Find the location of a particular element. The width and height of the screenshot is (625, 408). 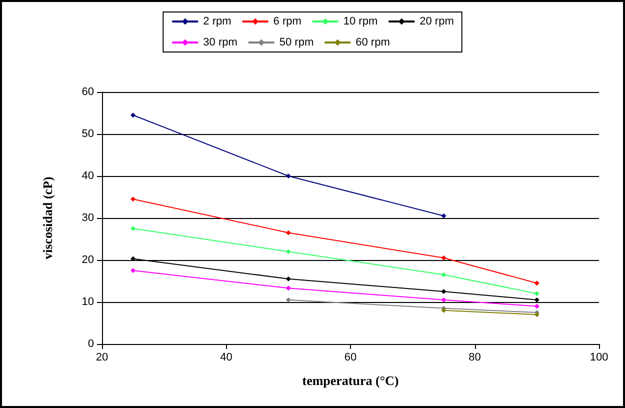

legend-label: 30 rpm is located at coordinates (220, 42).